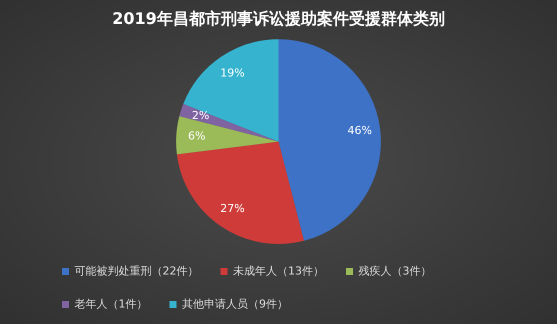 The image size is (557, 324). Describe the element at coordinates (395, 271) in the screenshot. I see `legend-label: 残疾人（3件）` at that location.